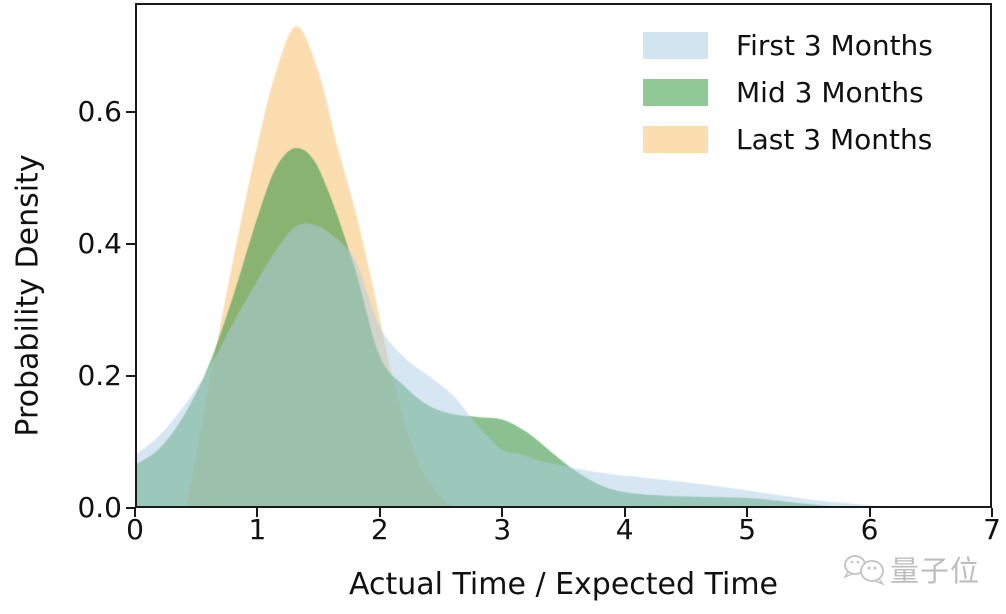 The width and height of the screenshot is (1006, 614). I want to click on x-tick-label: 0, so click(135, 529).